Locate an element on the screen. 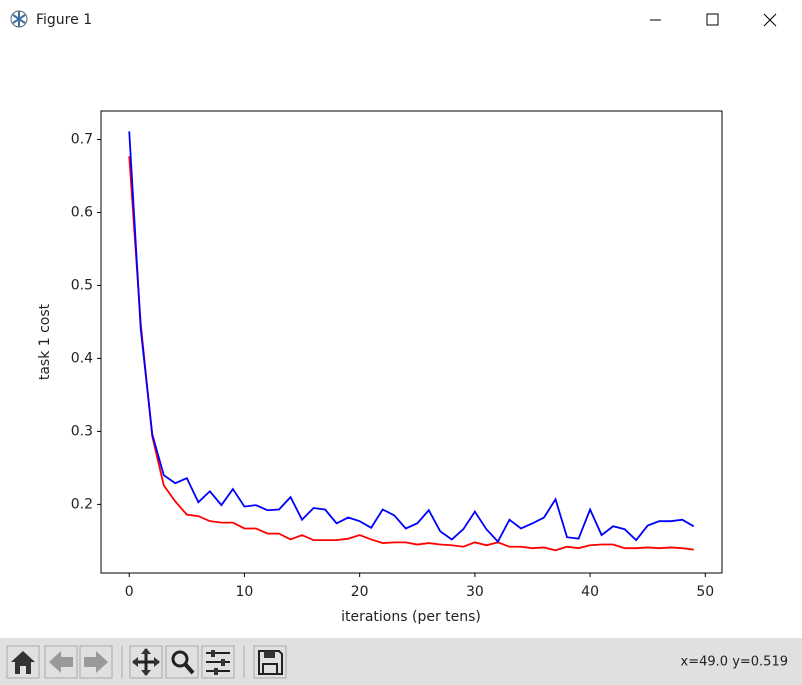 The height and width of the screenshot is (685, 802). zoom-button is located at coordinates (182, 662).